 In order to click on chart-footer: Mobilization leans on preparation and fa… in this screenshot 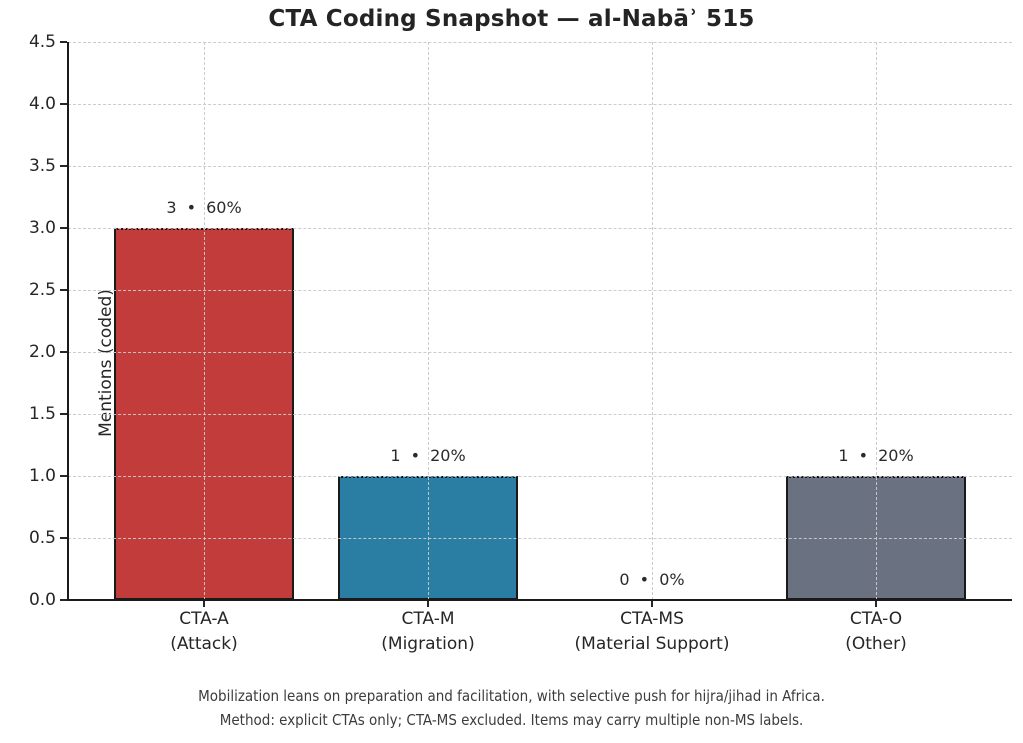, I will do `click(511, 708)`.